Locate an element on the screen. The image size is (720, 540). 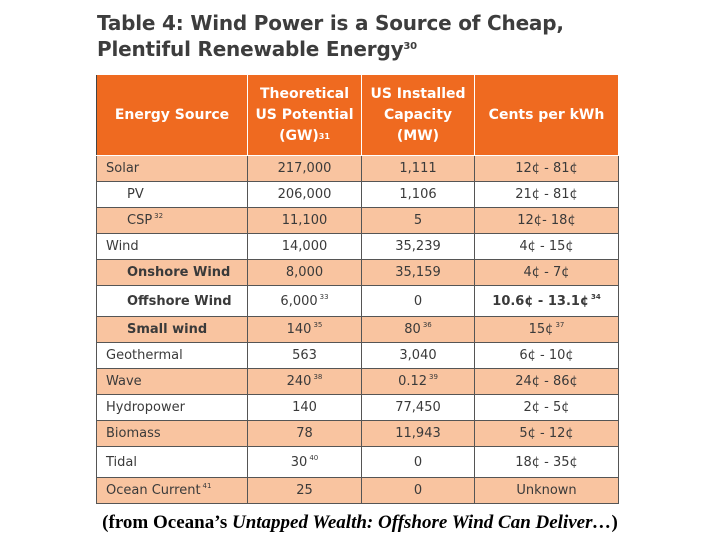
header-line: (MW) is located at coordinates (418, 135).